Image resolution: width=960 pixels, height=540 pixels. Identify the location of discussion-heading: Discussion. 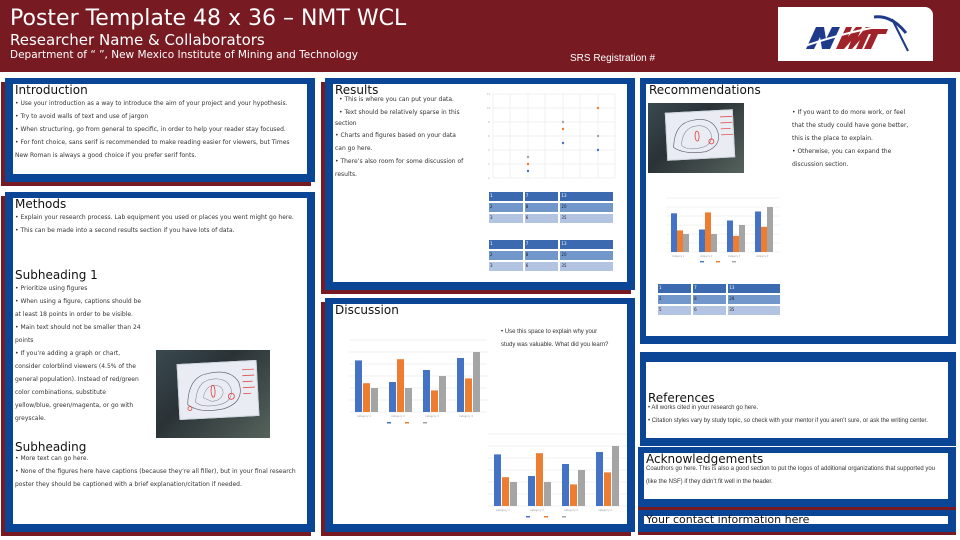
(367, 310).